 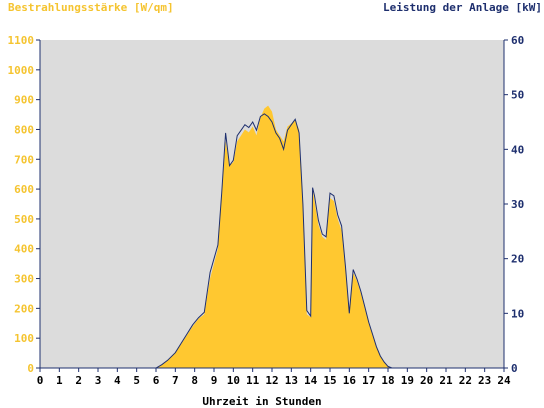 I want to click on x-tick-label: 16, so click(x=350, y=380).